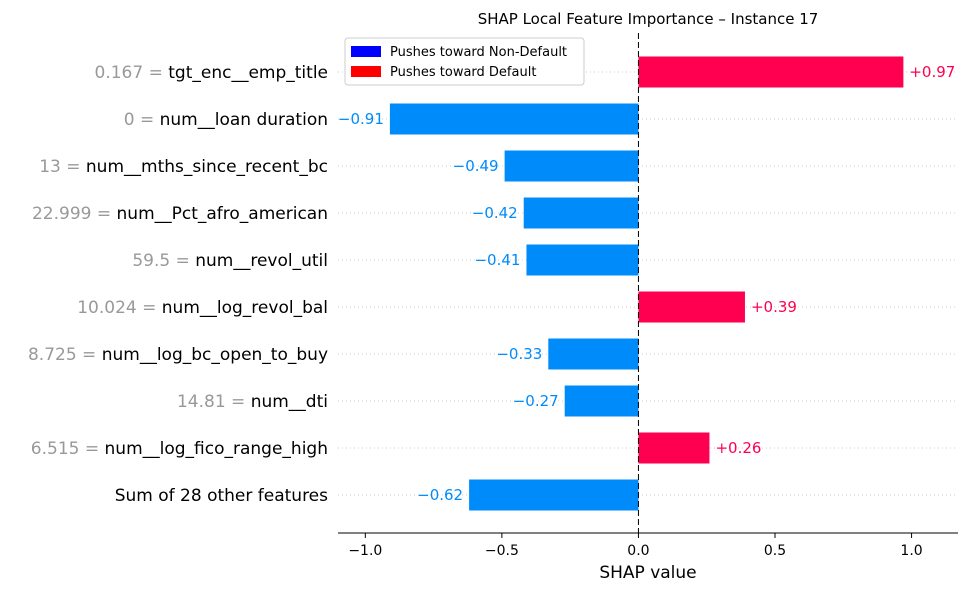  I want to click on x-tick-label: 0.5, so click(775, 551).